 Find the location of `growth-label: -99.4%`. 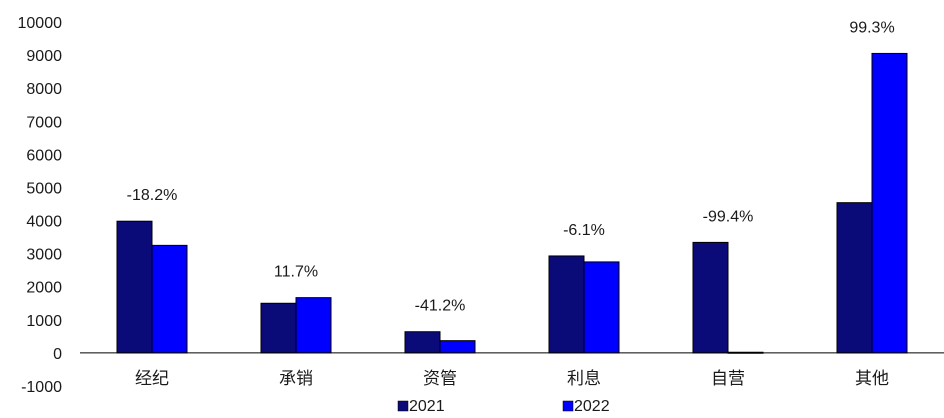

growth-label: -99.4% is located at coordinates (728, 216).